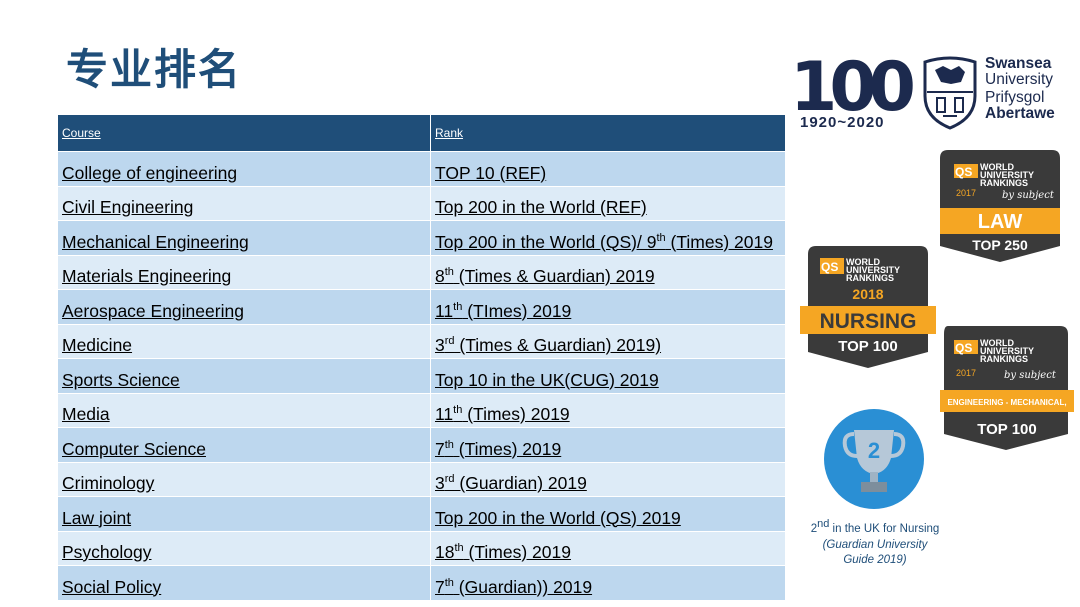  What do you see at coordinates (244, 341) in the screenshot?
I see `course-cell: Medicine` at bounding box center [244, 341].